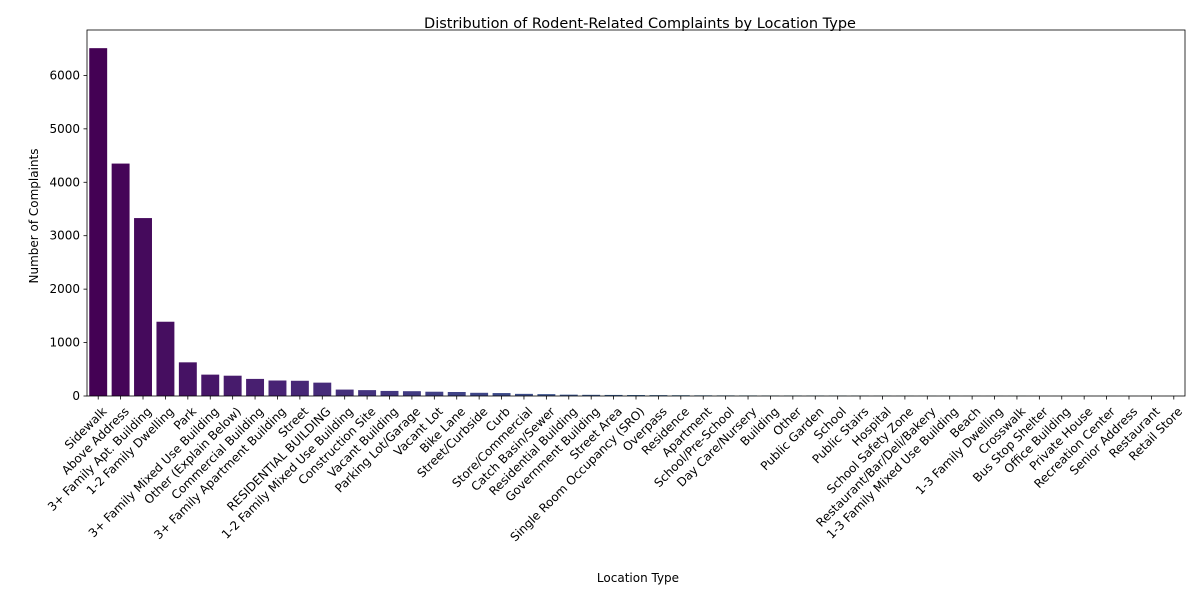  What do you see at coordinates (76, 396) in the screenshot?
I see `y-tick-label: 0` at bounding box center [76, 396].